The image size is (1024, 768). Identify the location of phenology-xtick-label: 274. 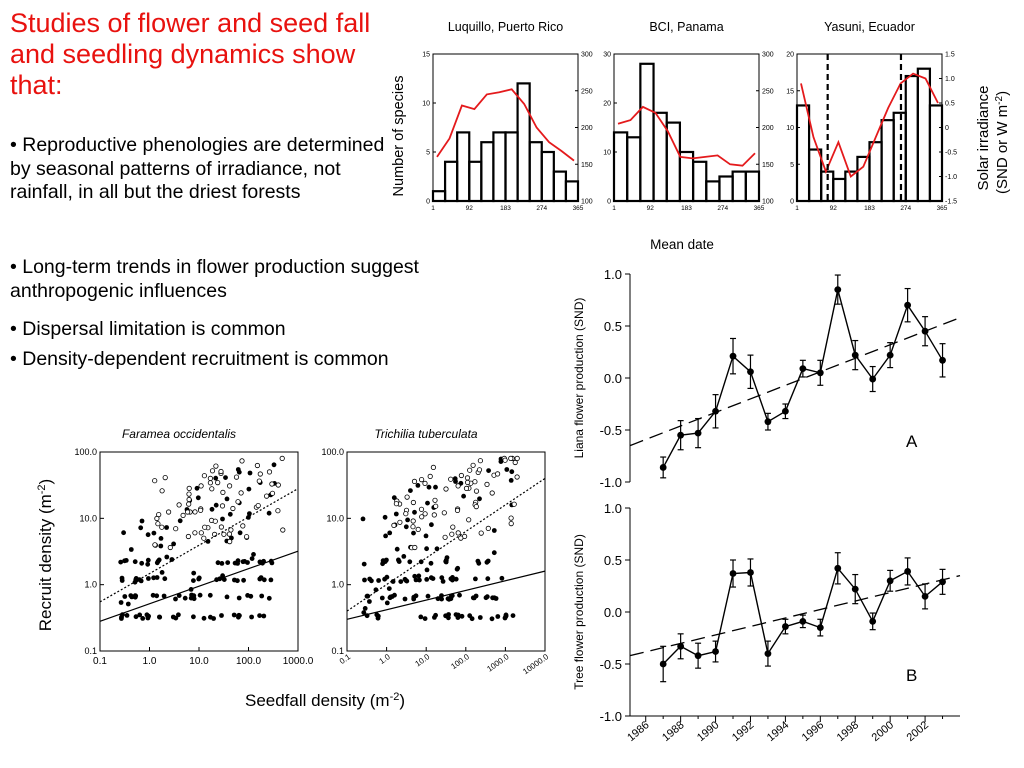
(722, 208).